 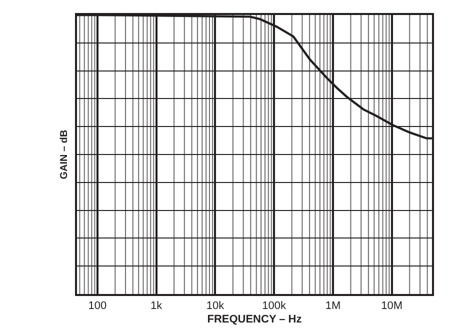 What do you see at coordinates (274, 306) in the screenshot?
I see `x-tick-label: 100k` at bounding box center [274, 306].